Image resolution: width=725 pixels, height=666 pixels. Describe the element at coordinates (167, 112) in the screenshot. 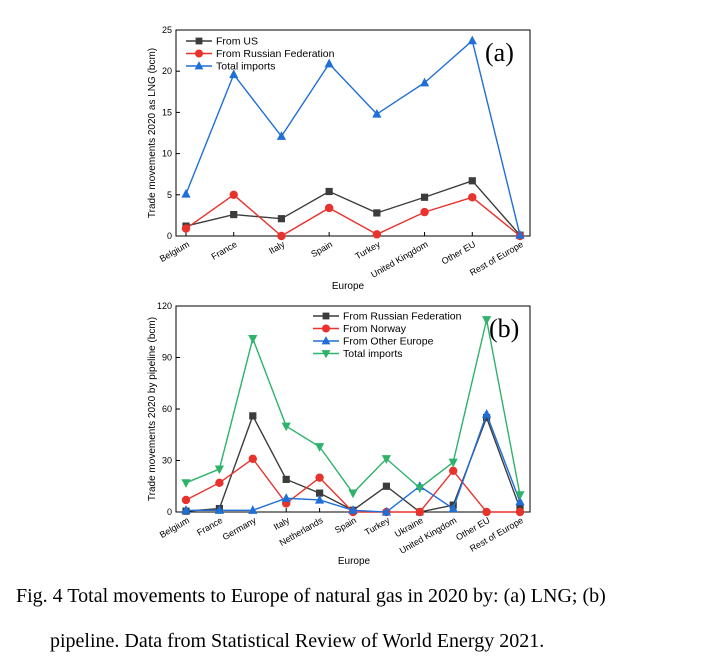

I see `y-tick-label: 15` at that location.